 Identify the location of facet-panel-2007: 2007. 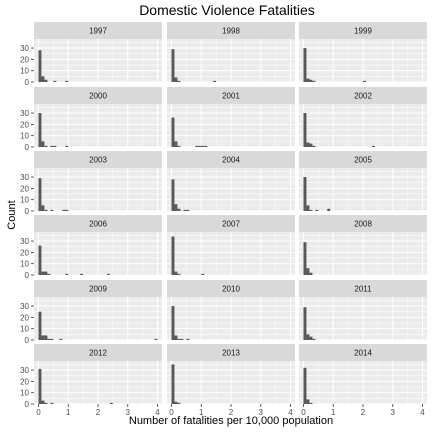
(231, 245).